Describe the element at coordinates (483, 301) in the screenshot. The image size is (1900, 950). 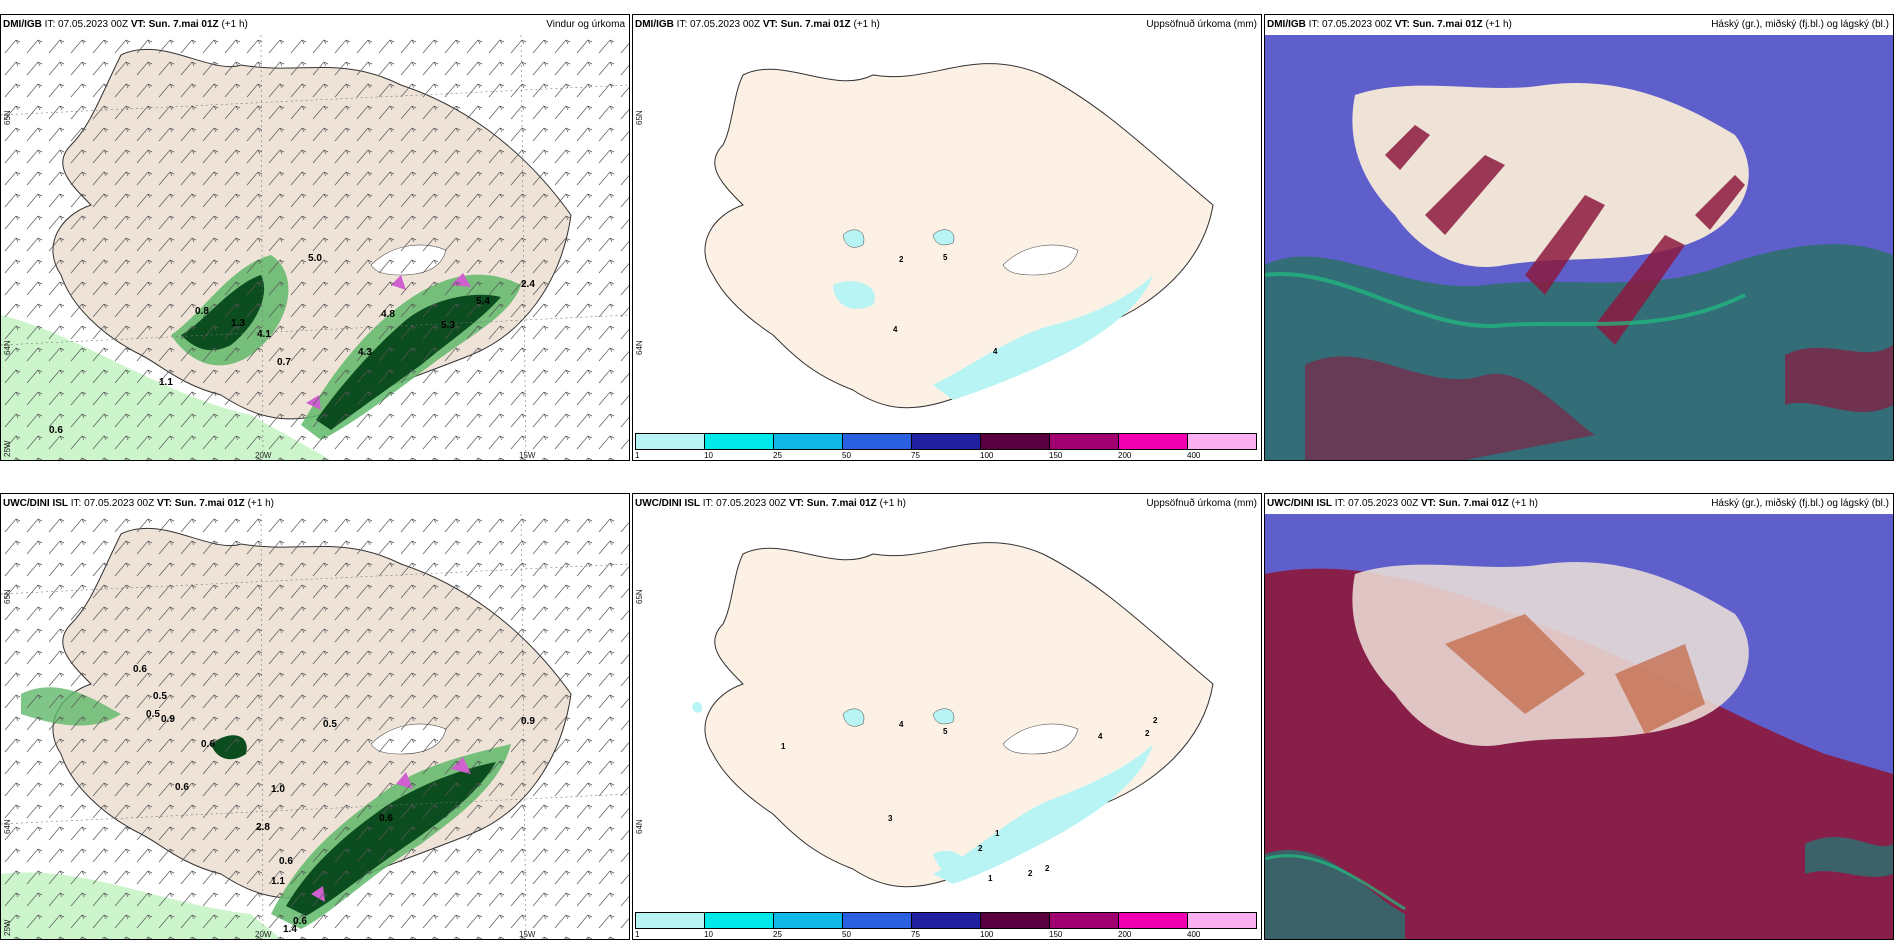
I see `precip-value: 5.4` at that location.